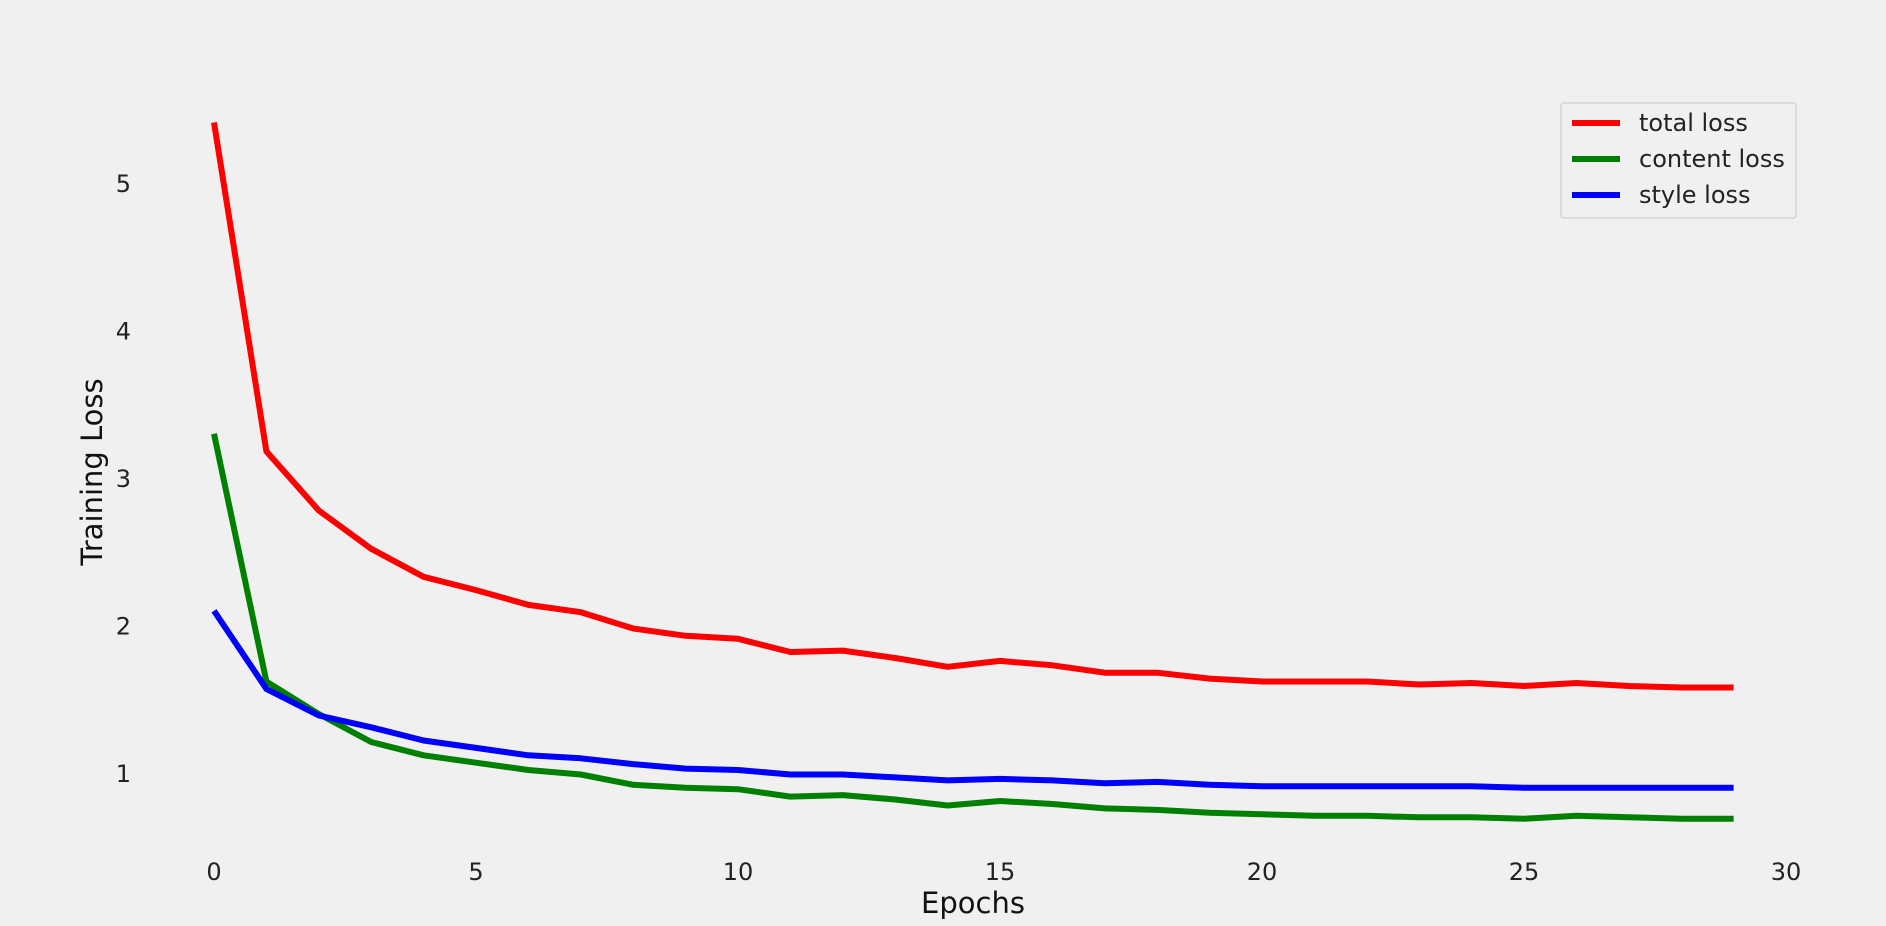  I want to click on y-tick-label: 1, so click(123, 774).